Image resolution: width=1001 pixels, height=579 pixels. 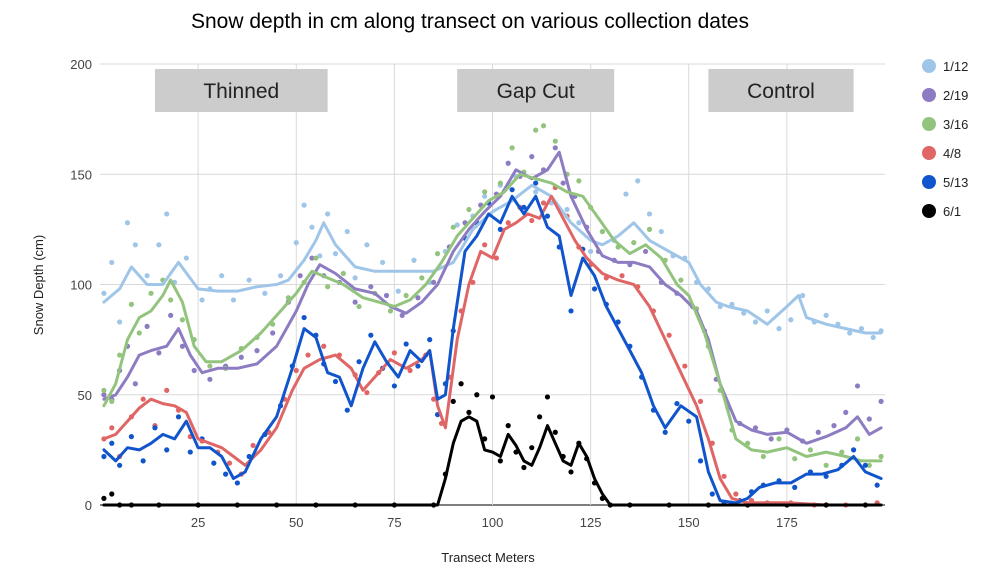 I want to click on legend-label-0: 1/12, so click(x=955, y=66).